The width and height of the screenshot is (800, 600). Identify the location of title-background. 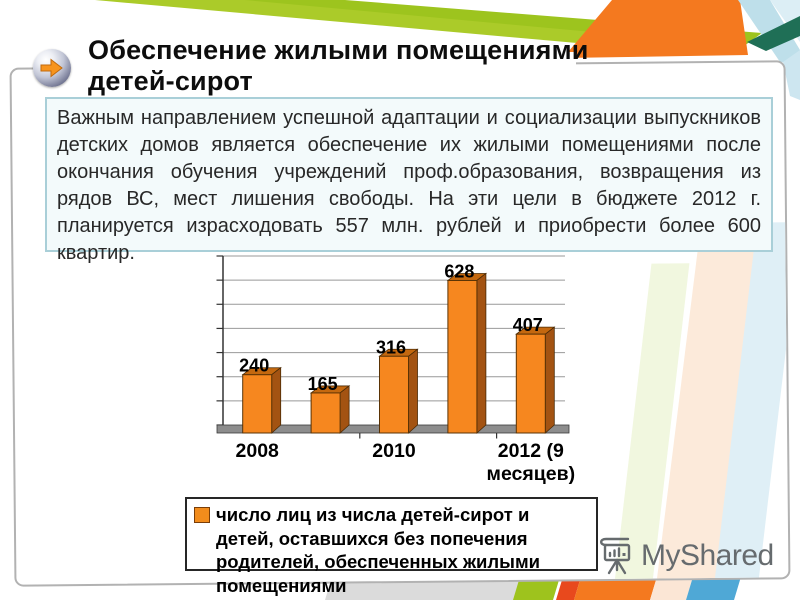
(306, 65).